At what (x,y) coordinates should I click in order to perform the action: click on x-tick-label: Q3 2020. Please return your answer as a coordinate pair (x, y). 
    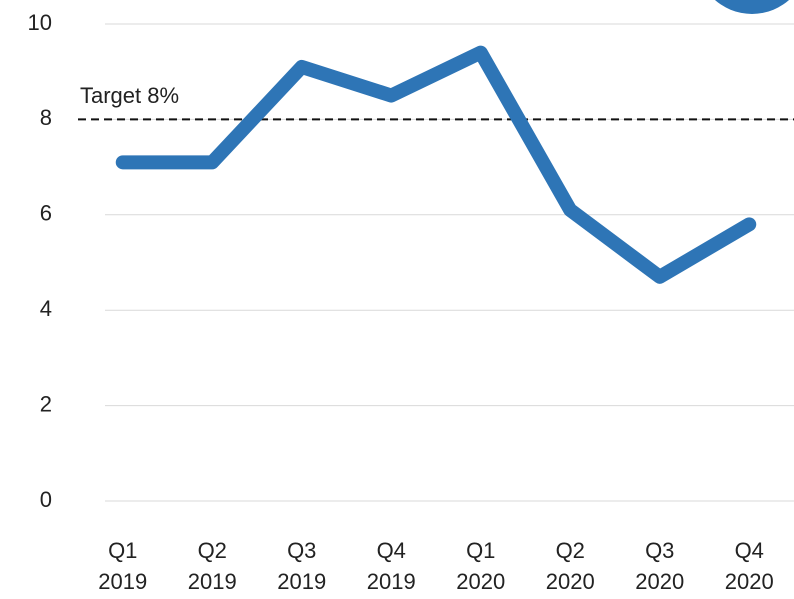
    Looking at the image, I should click on (659, 566).